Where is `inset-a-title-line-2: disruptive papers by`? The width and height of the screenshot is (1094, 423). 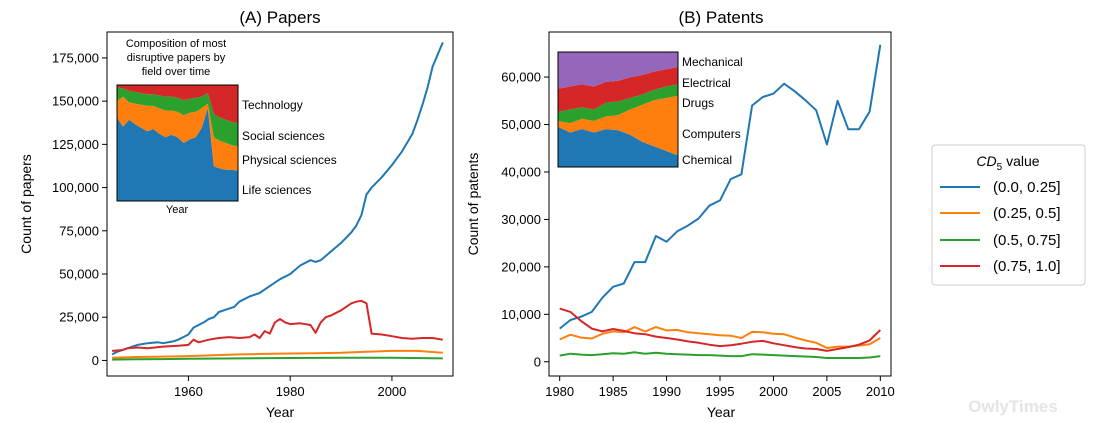 inset-a-title-line-2: disruptive papers by is located at coordinates (176, 58).